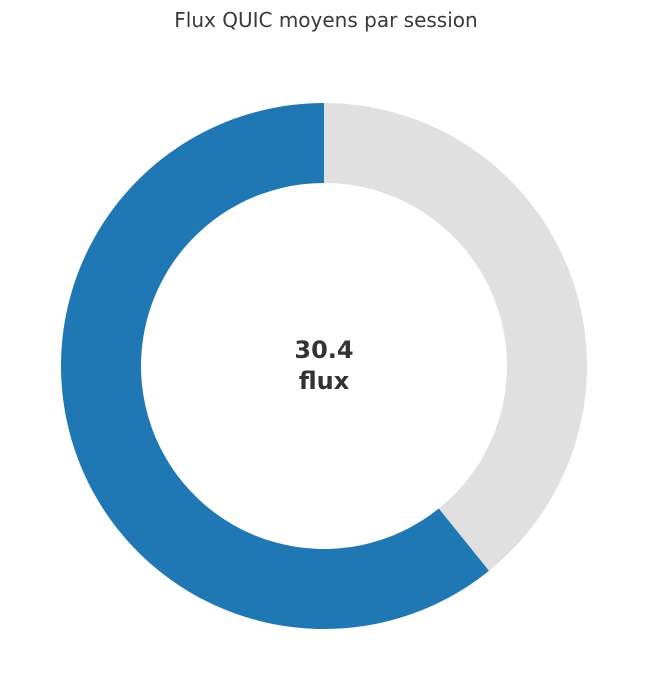 This screenshot has width=652, height=676. What do you see at coordinates (326, 20) in the screenshot?
I see `chart-title: Flux QUIC moyens par session` at bounding box center [326, 20].